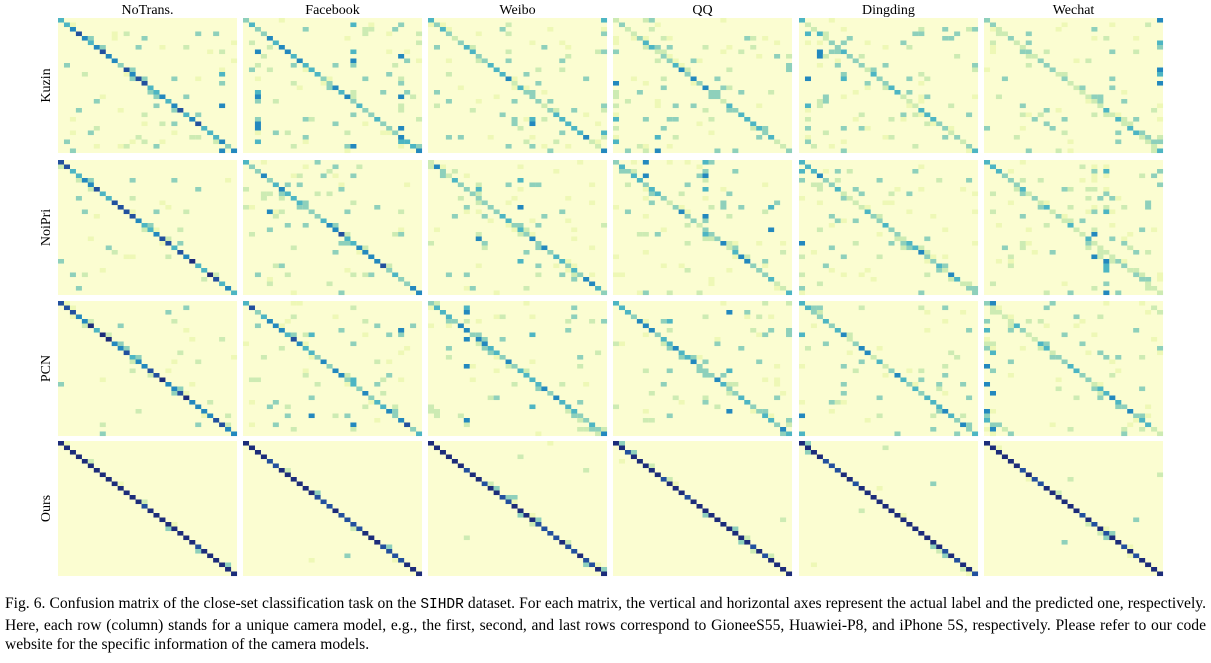 The width and height of the screenshot is (1211, 663). I want to click on column-header: Dingding, so click(888, 10).